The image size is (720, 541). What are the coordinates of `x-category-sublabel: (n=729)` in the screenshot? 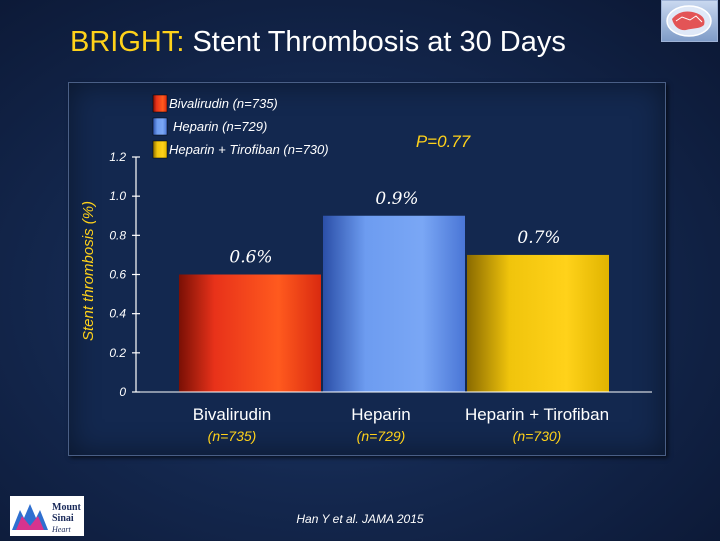 It's located at (381, 436).